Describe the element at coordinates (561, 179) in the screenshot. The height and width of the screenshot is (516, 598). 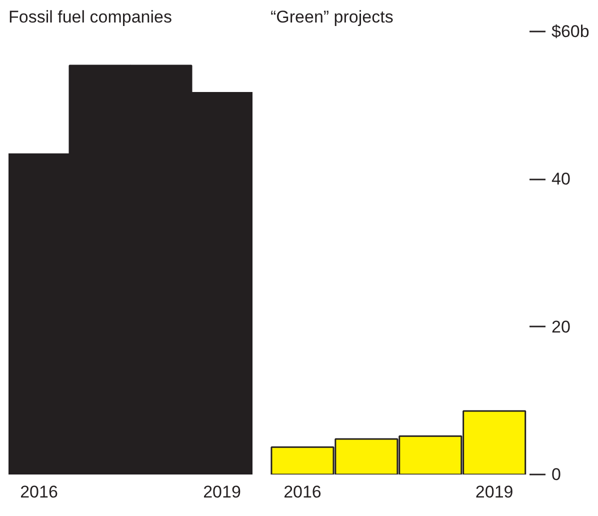
I see `y-tick-label: 40` at that location.